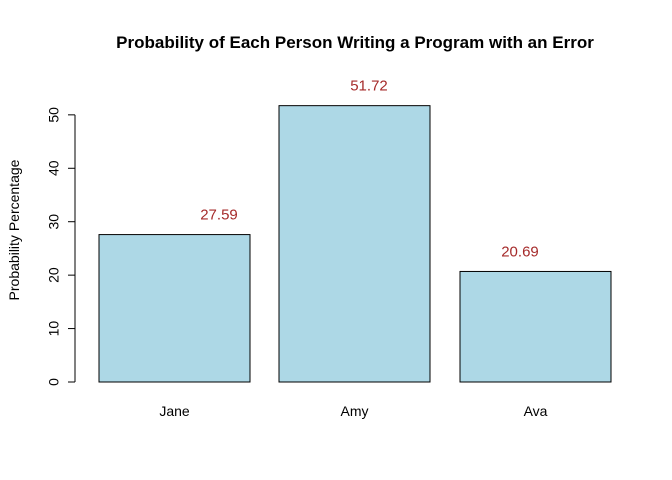  What do you see at coordinates (174, 411) in the screenshot?
I see `x-category-label: Jane` at bounding box center [174, 411].